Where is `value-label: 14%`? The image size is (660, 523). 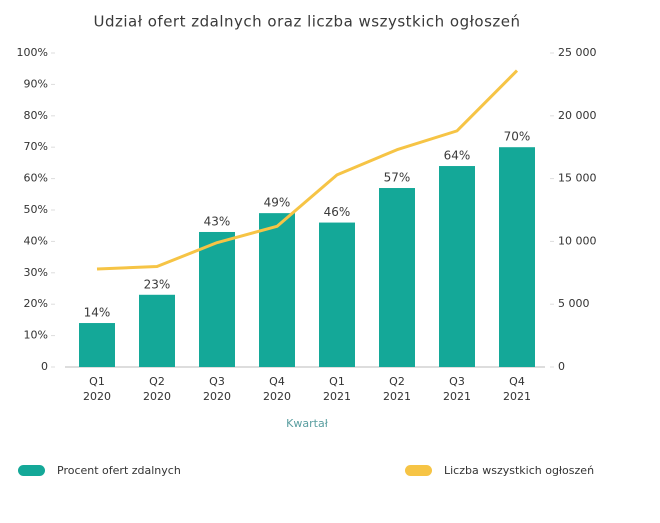 value-label: 14% is located at coordinates (97, 313).